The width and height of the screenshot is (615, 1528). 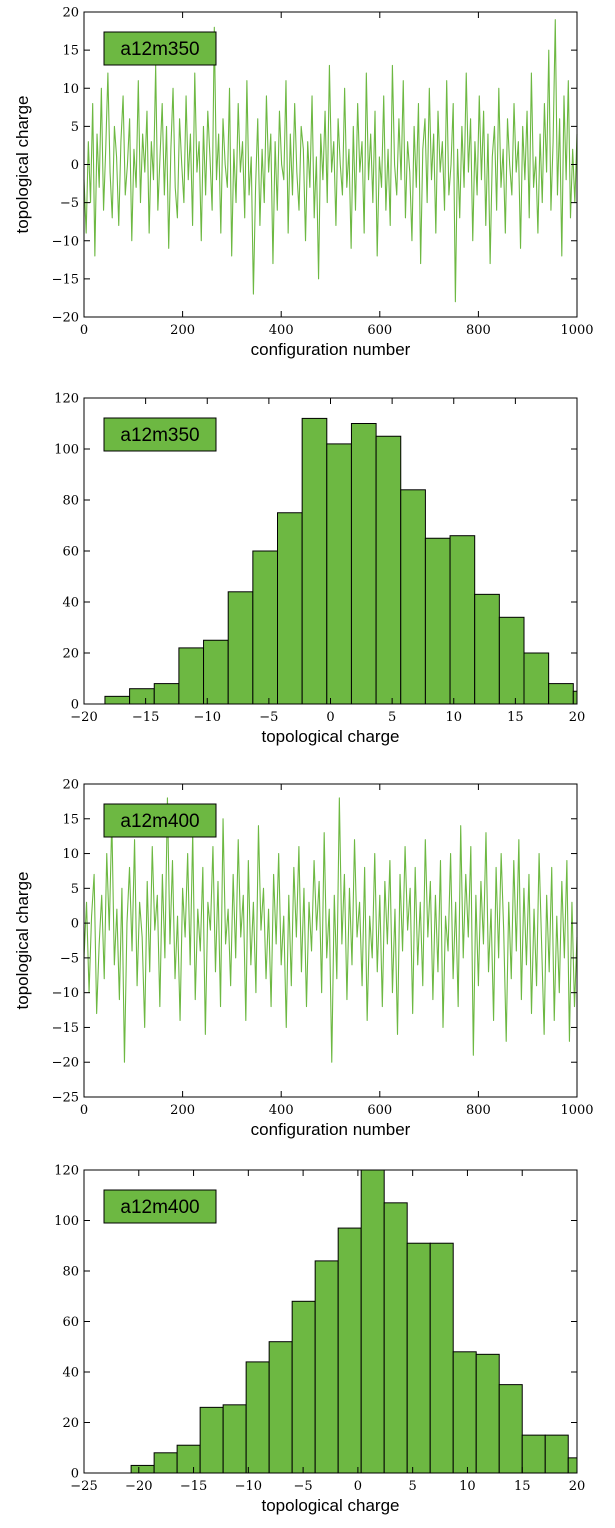 What do you see at coordinates (392, 717) in the screenshot?
I see `x-tick-label: 5` at bounding box center [392, 717].